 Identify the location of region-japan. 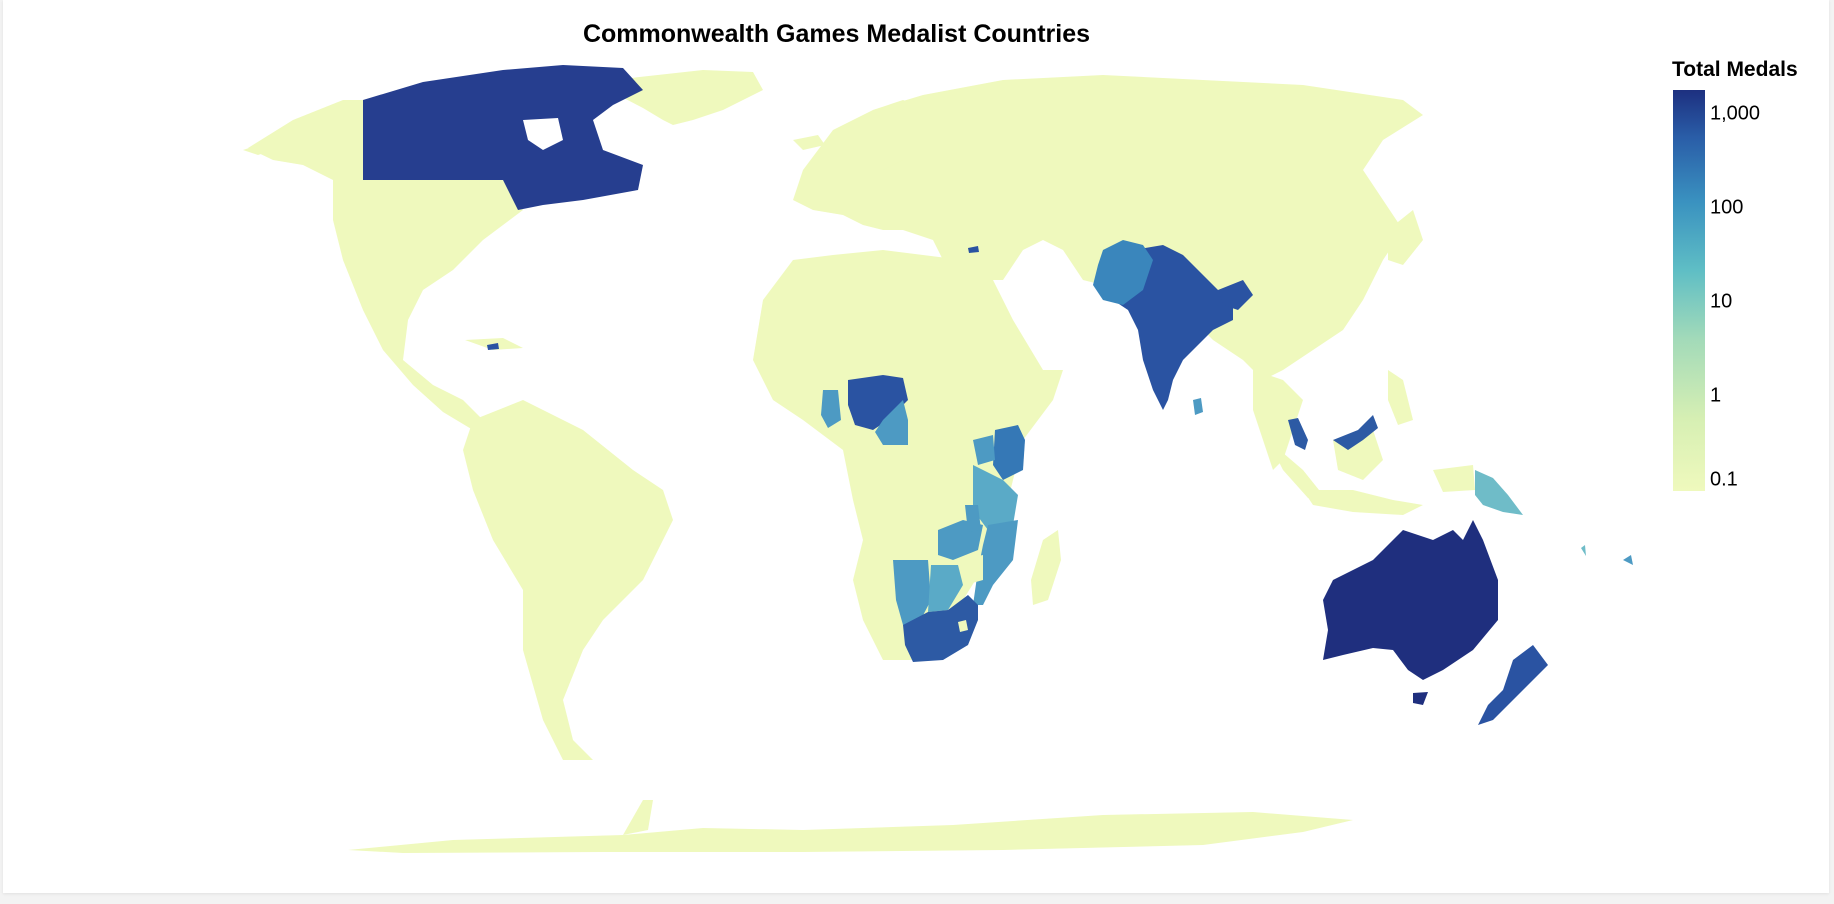
(1405, 237).